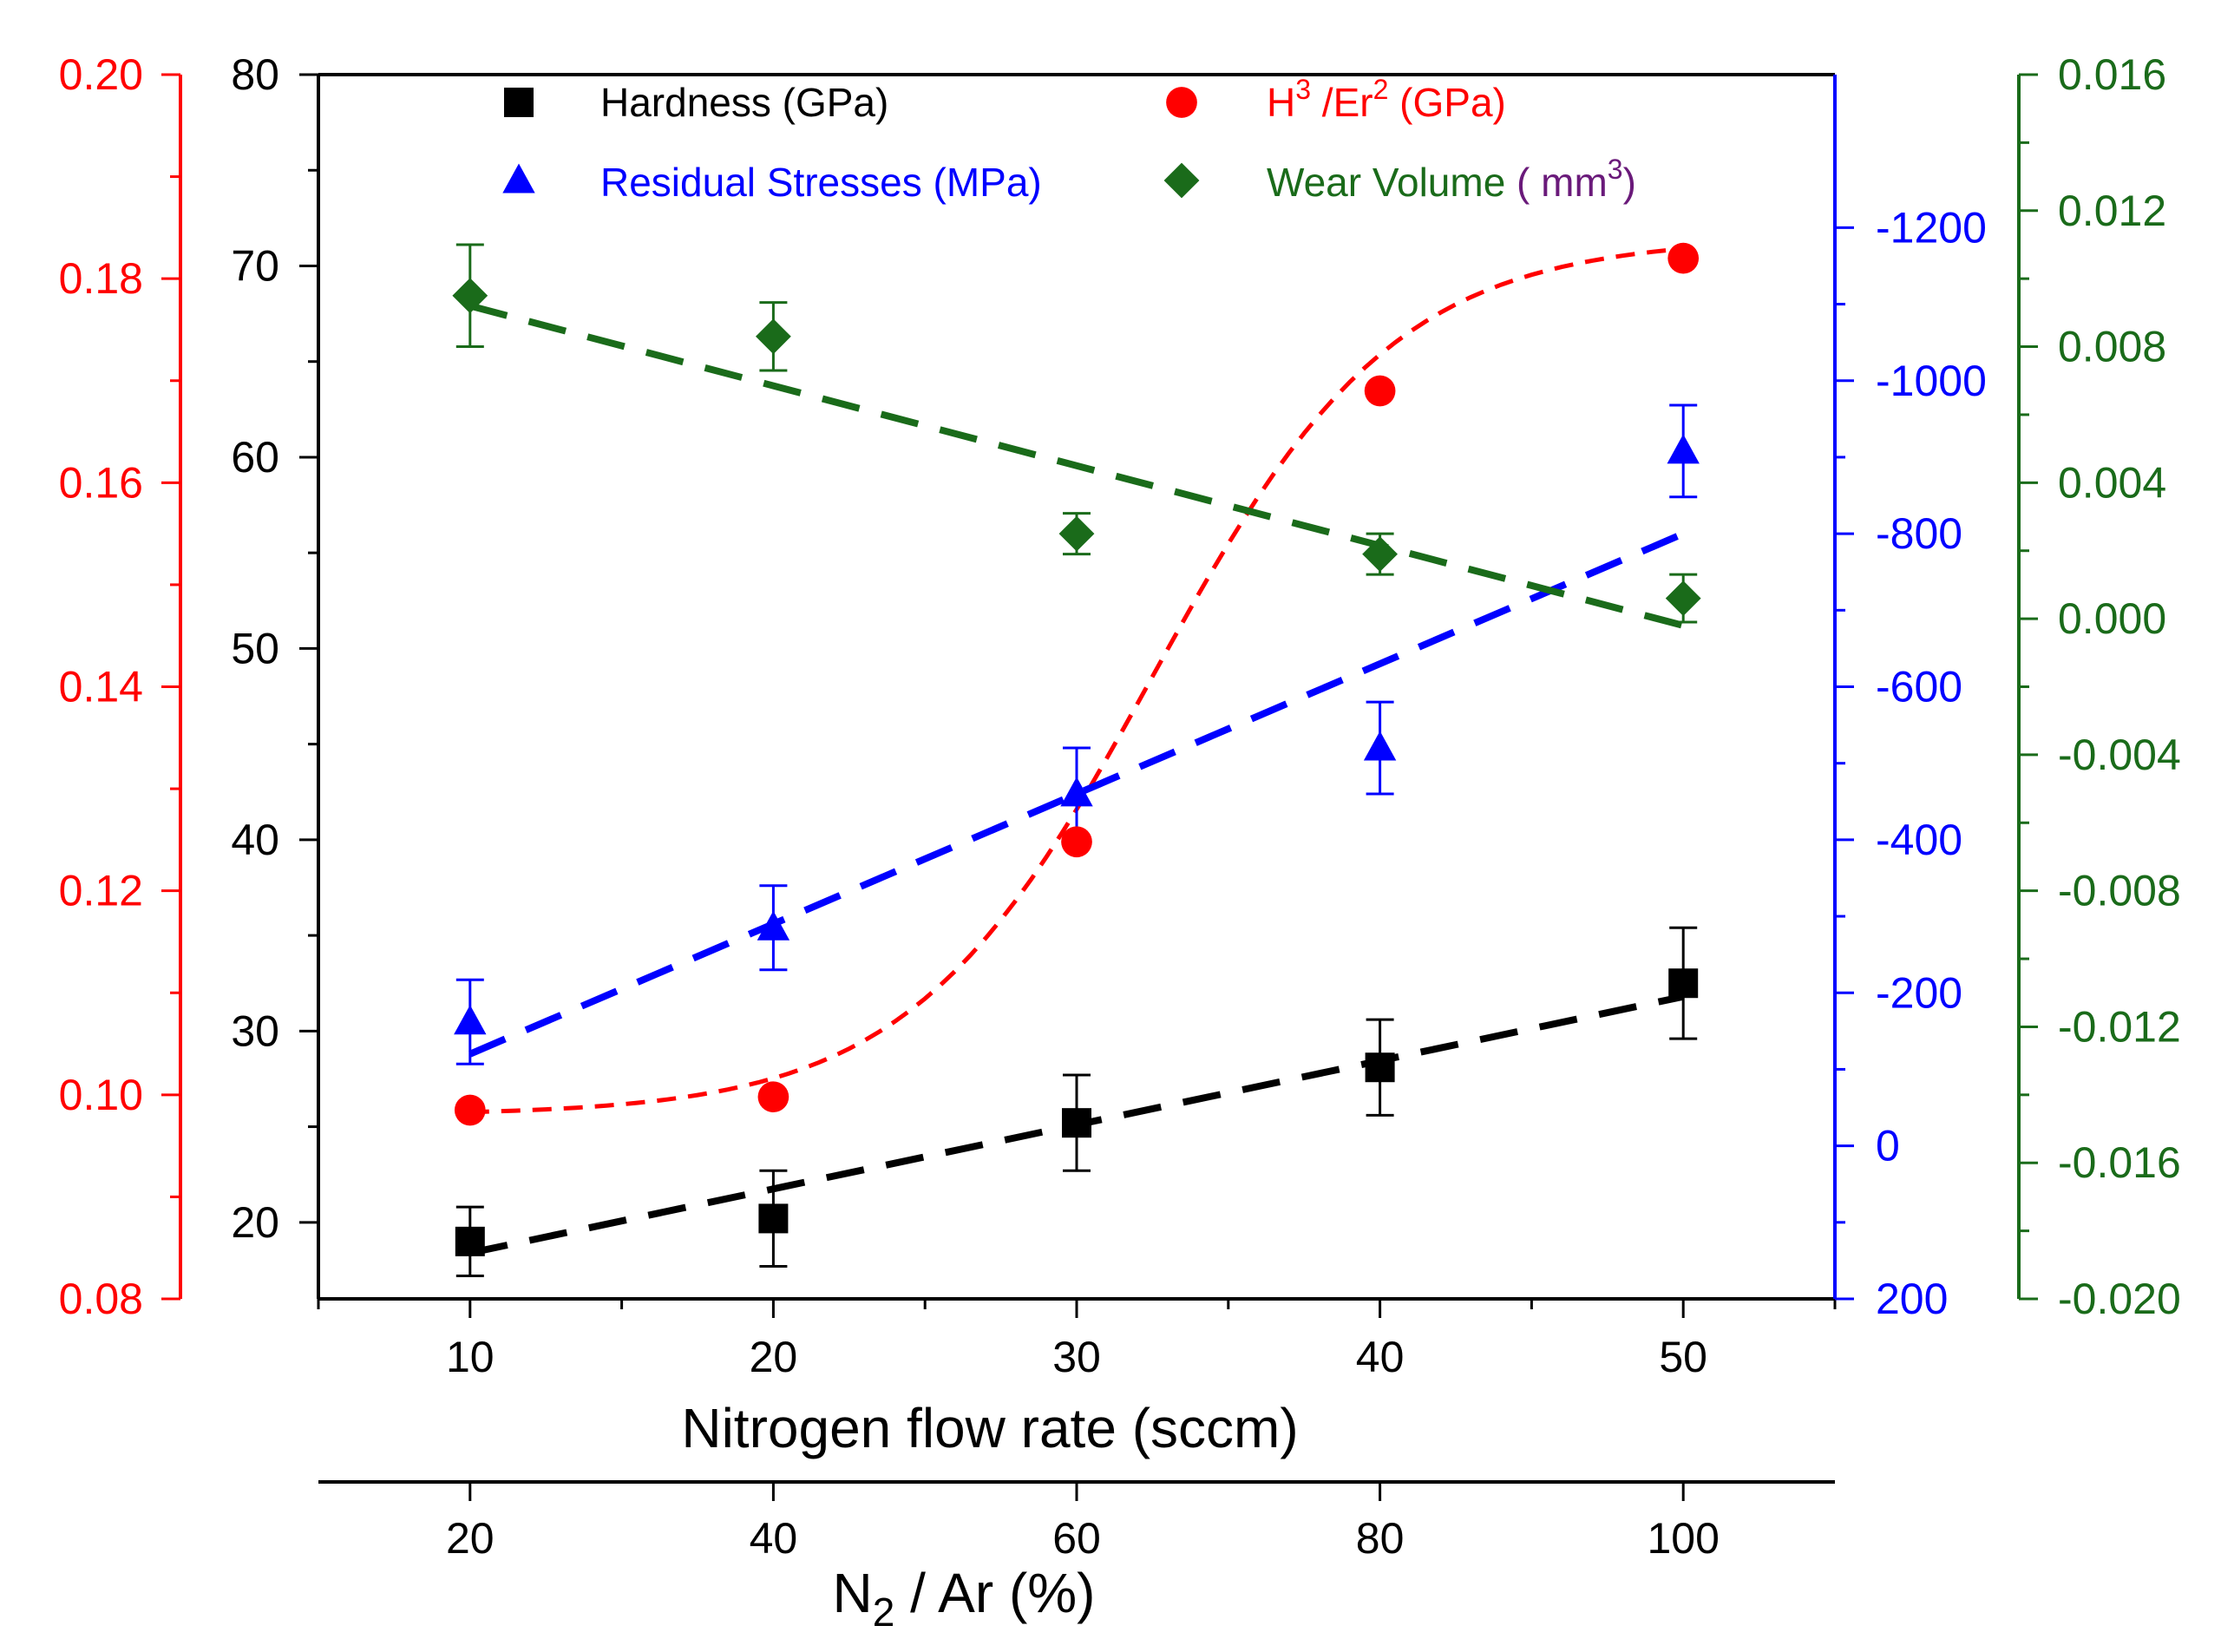  I want to click on y-tick-label-hardness: 20, so click(255, 1222).